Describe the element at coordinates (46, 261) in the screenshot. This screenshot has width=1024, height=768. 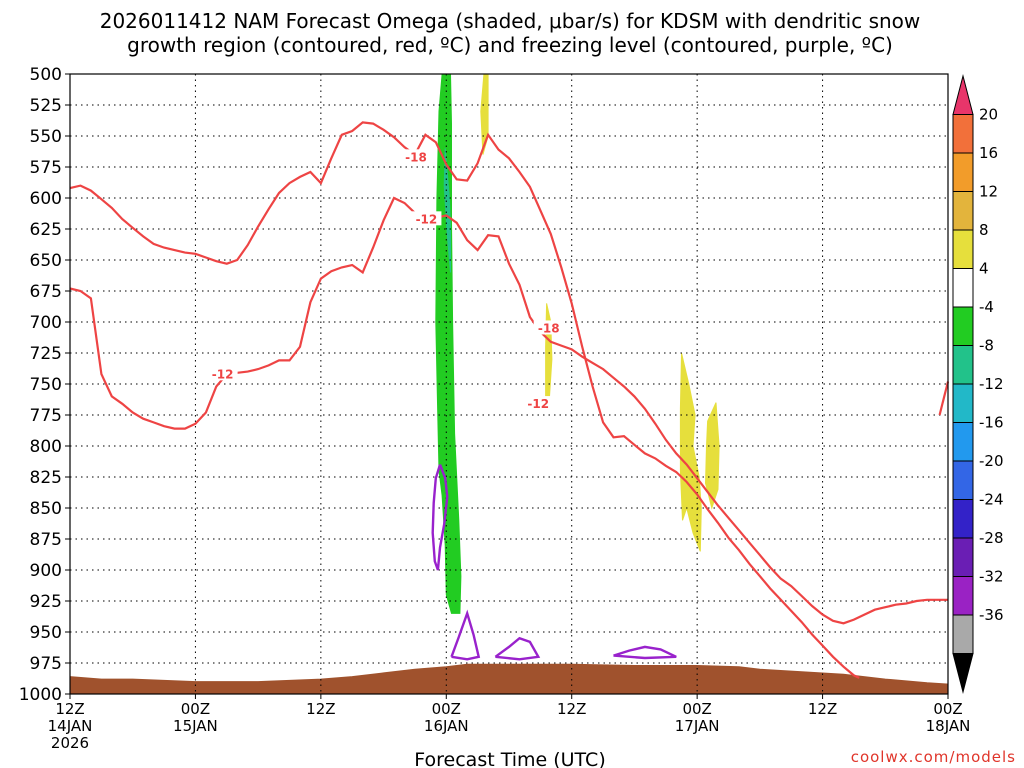
I see `y-tick-label-650: 650` at that location.